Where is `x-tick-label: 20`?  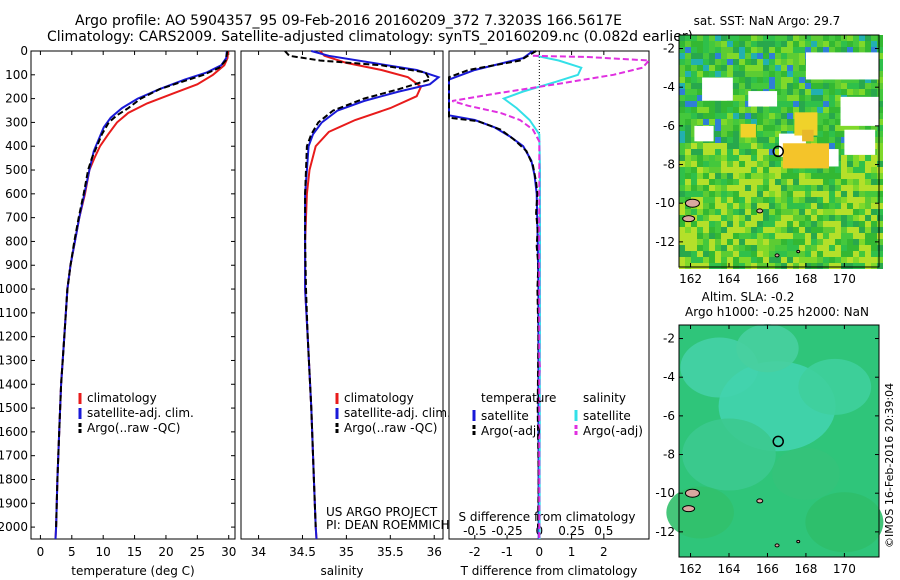
x-tick-label: 20 is located at coordinates (165, 552).